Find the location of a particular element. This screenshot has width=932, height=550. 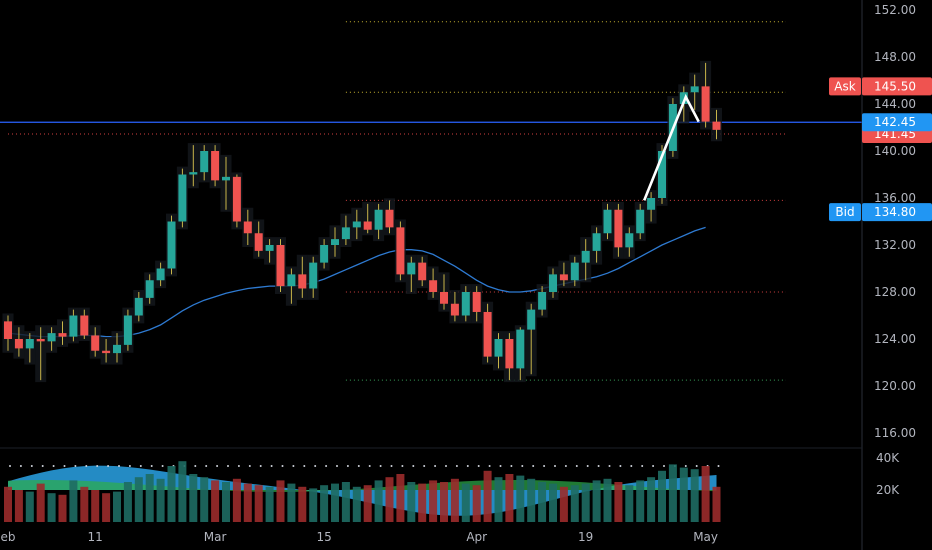

price-tick-label: 152.00 is located at coordinates (895, 10).